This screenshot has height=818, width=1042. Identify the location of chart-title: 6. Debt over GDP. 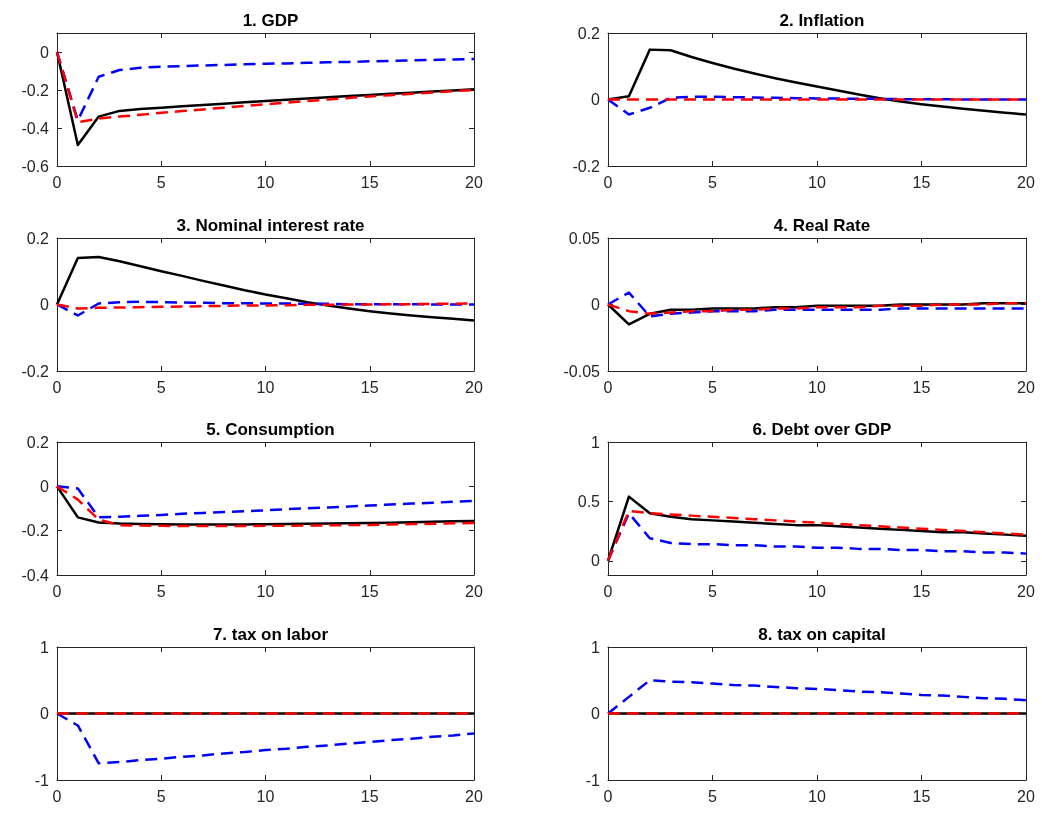
(822, 429).